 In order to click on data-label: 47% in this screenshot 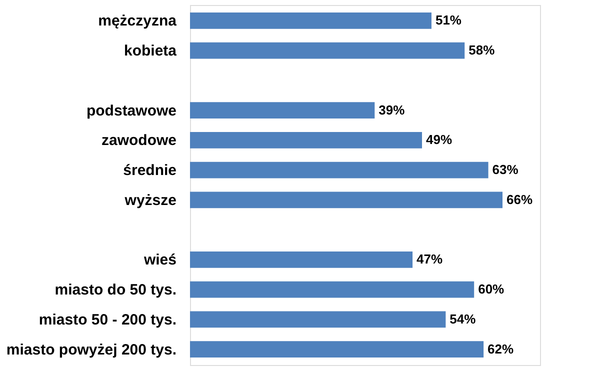, I will do `click(429, 259)`.